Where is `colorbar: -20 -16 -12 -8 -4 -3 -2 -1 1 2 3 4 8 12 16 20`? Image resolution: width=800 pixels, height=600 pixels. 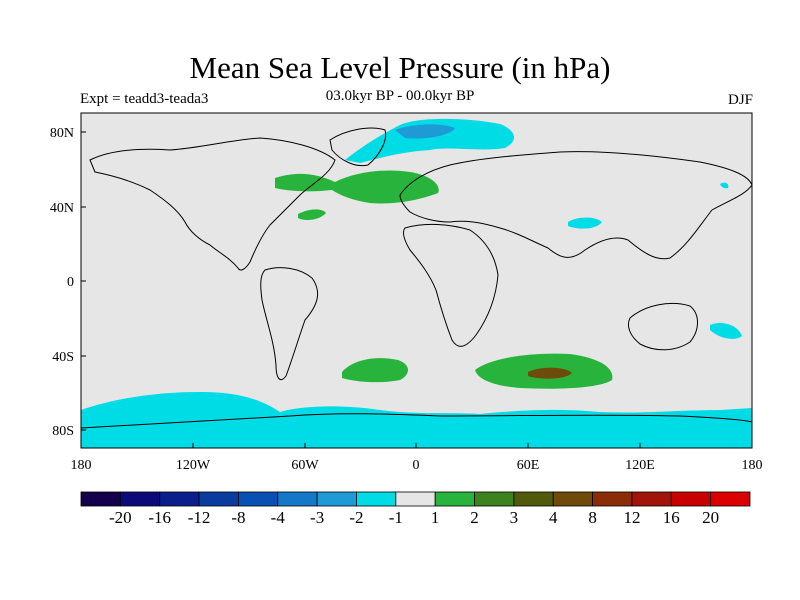
colorbar: -20 -16 -12 -8 -4 -3 -2 -1 1 2 3 4 8 12 16 20 is located at coordinates (415, 509).